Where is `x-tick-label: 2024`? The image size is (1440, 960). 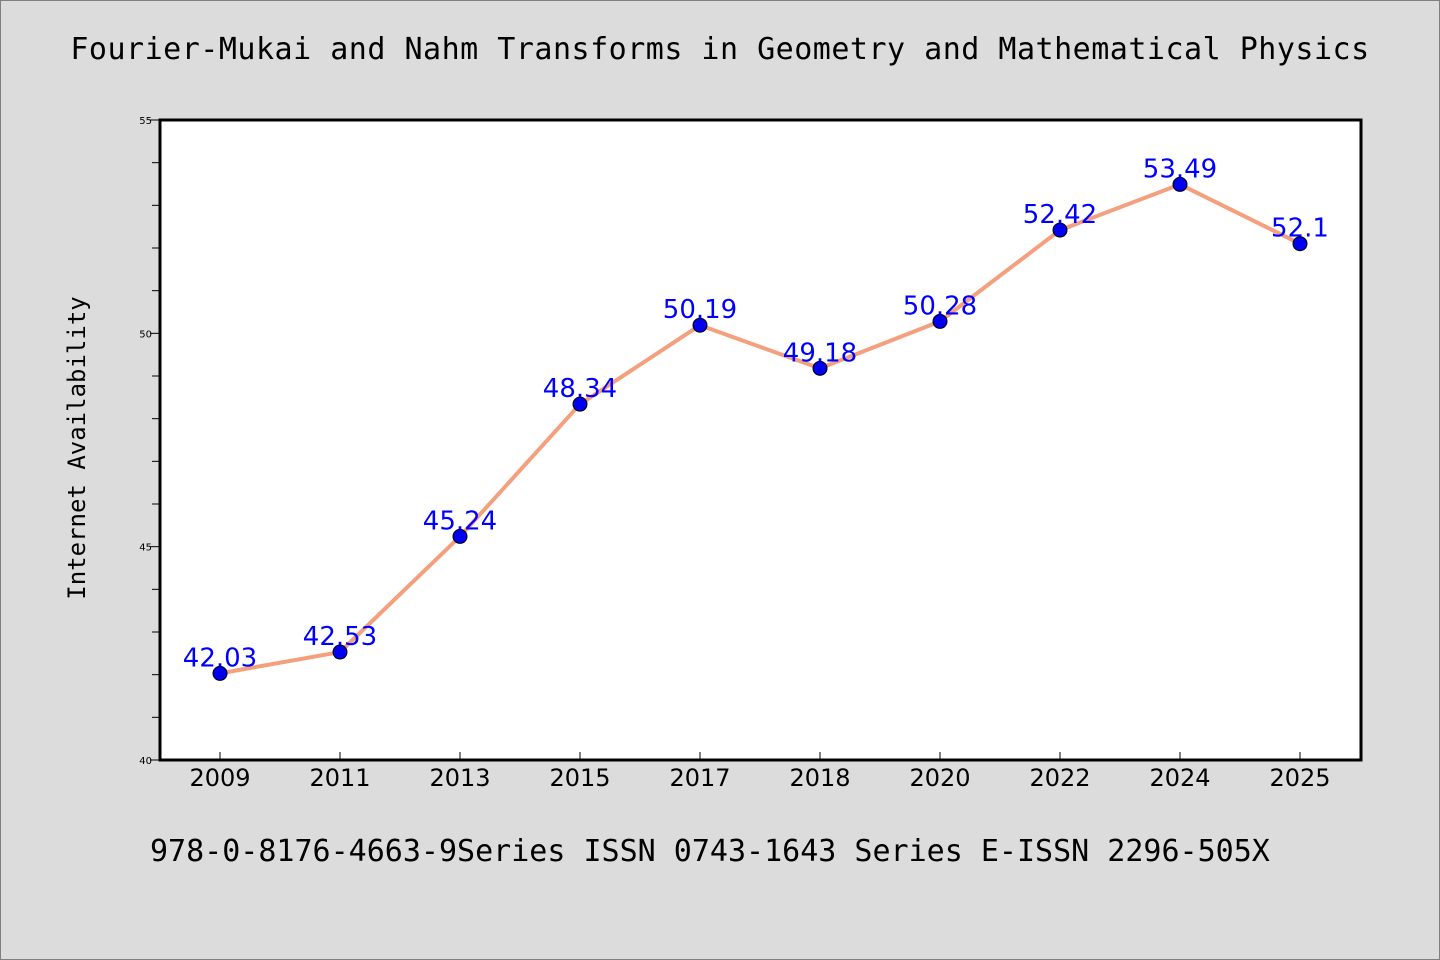
x-tick-label: 2024 is located at coordinates (1179, 778).